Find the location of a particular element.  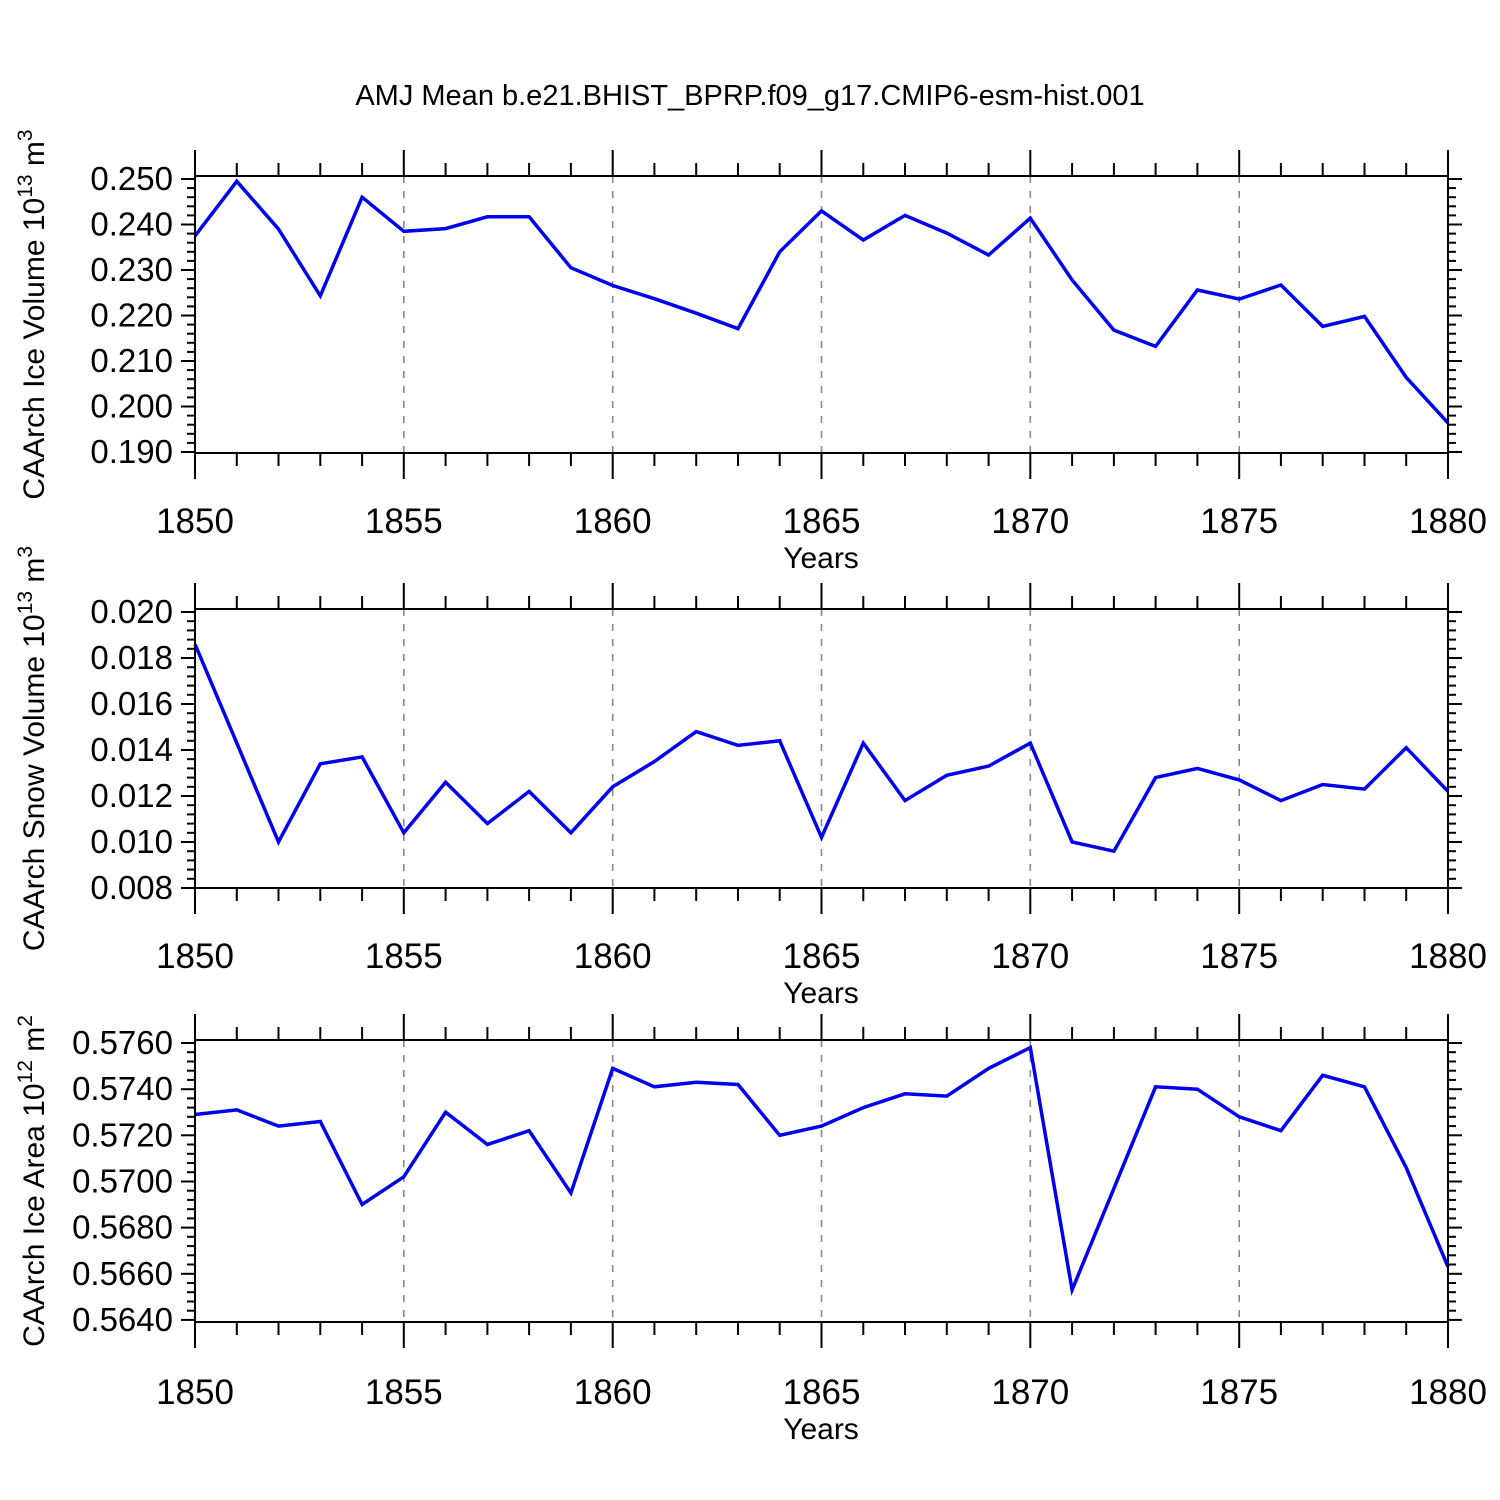

y-tick-label: 0.5740 is located at coordinates (122, 1088).